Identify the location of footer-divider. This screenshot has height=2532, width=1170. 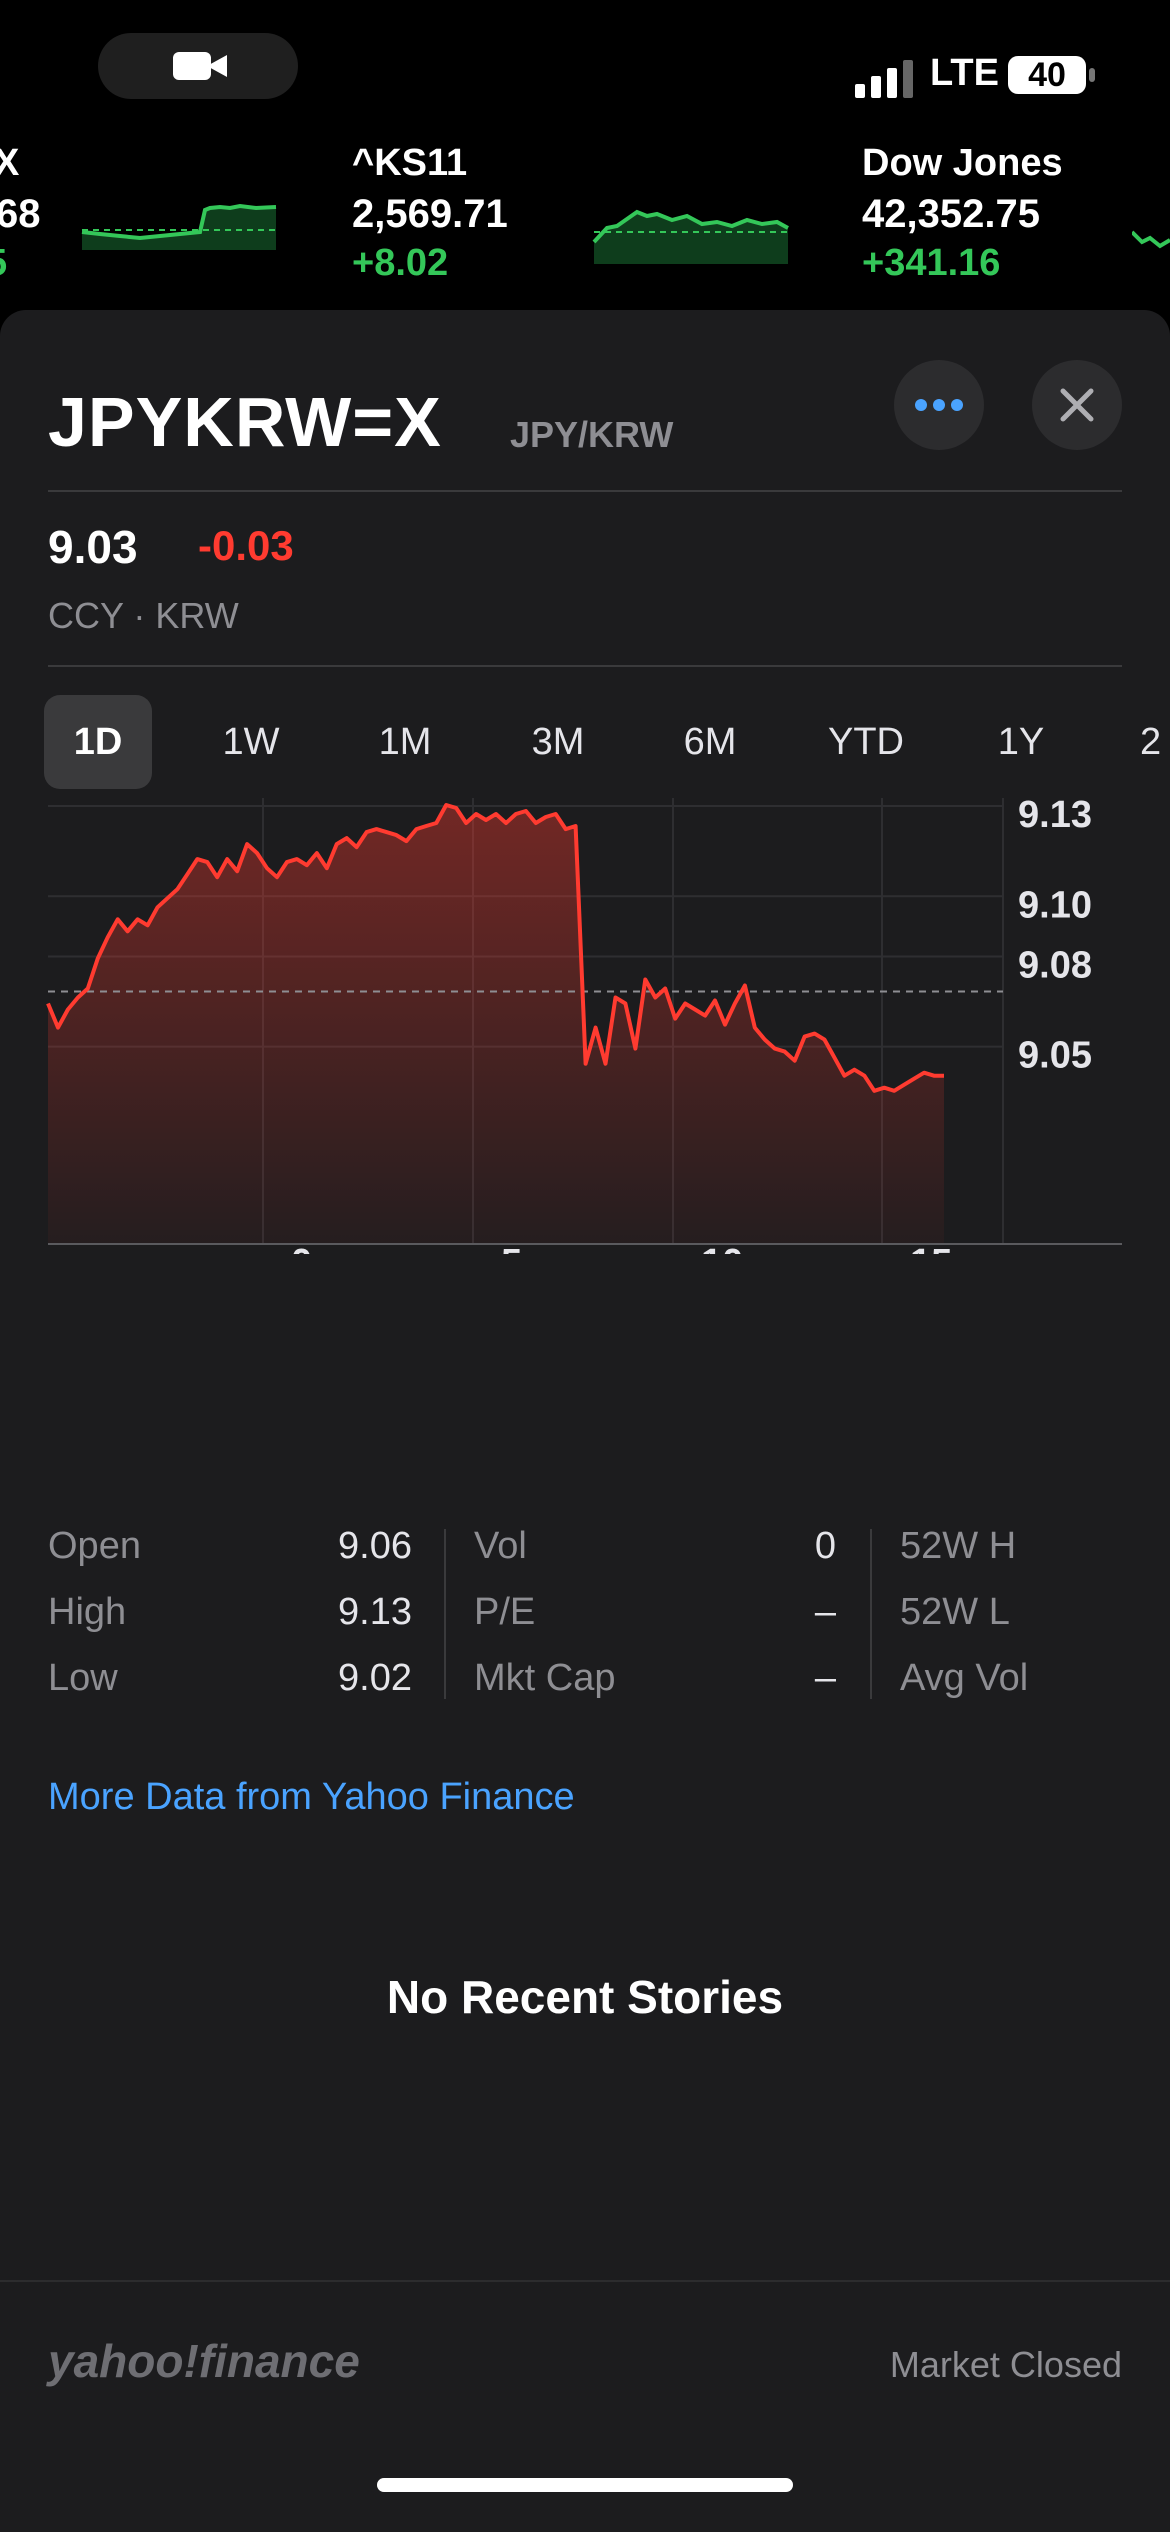
(585, 2281).